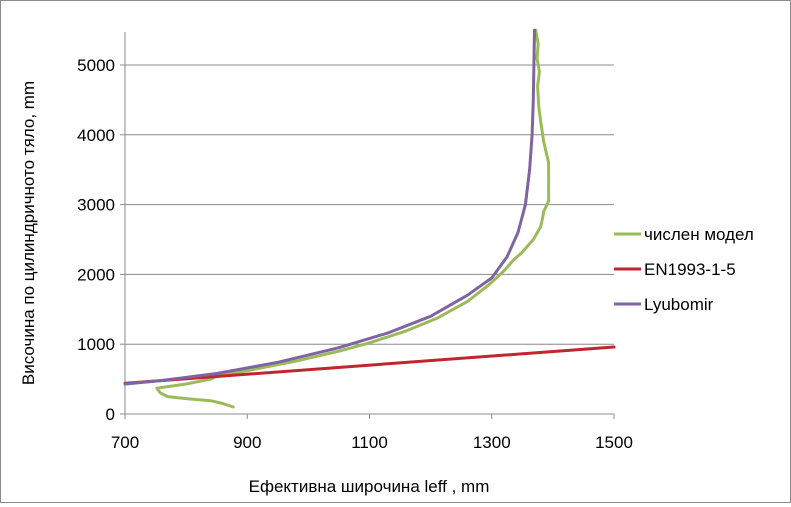  Describe the element at coordinates (110, 414) in the screenshot. I see `y-tick-label: 0` at that location.